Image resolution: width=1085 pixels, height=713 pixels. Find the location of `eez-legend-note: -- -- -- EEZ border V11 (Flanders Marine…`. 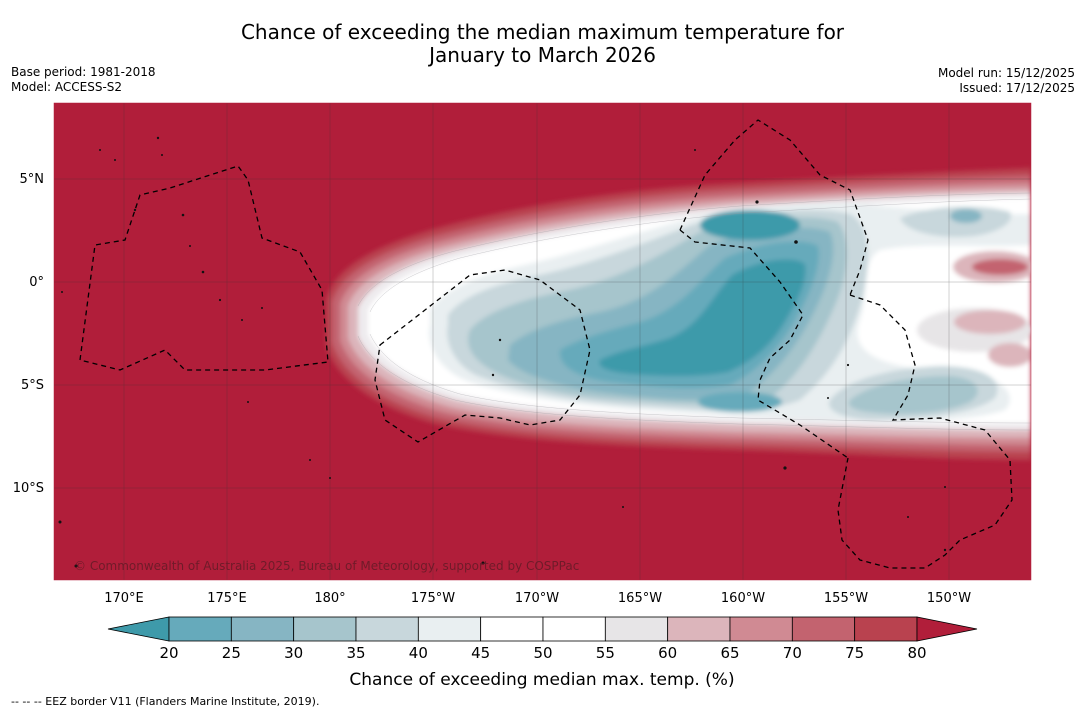

eez-legend-note: -- -- -- EEZ border V11 (Flanders Marine… is located at coordinates (165, 701).